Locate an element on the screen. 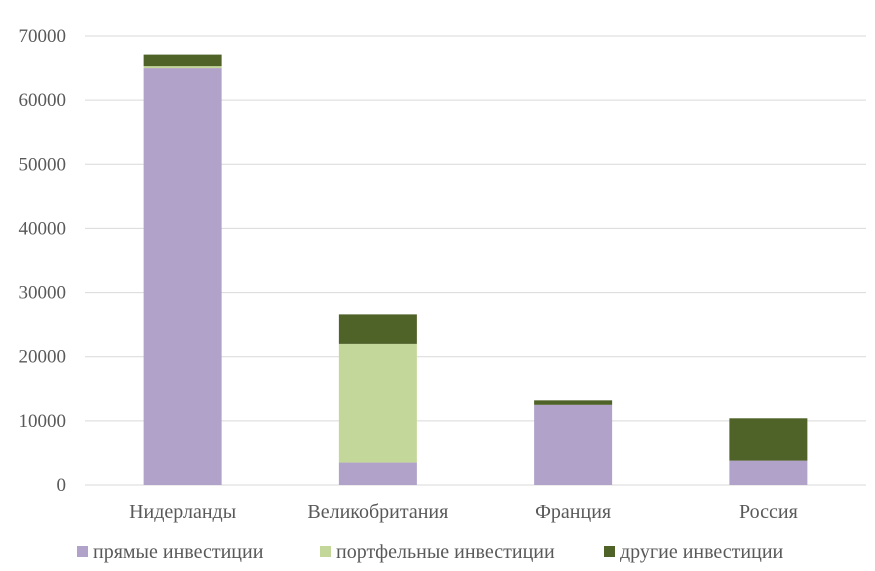  y-tick-label: 50000 is located at coordinates (43, 164).